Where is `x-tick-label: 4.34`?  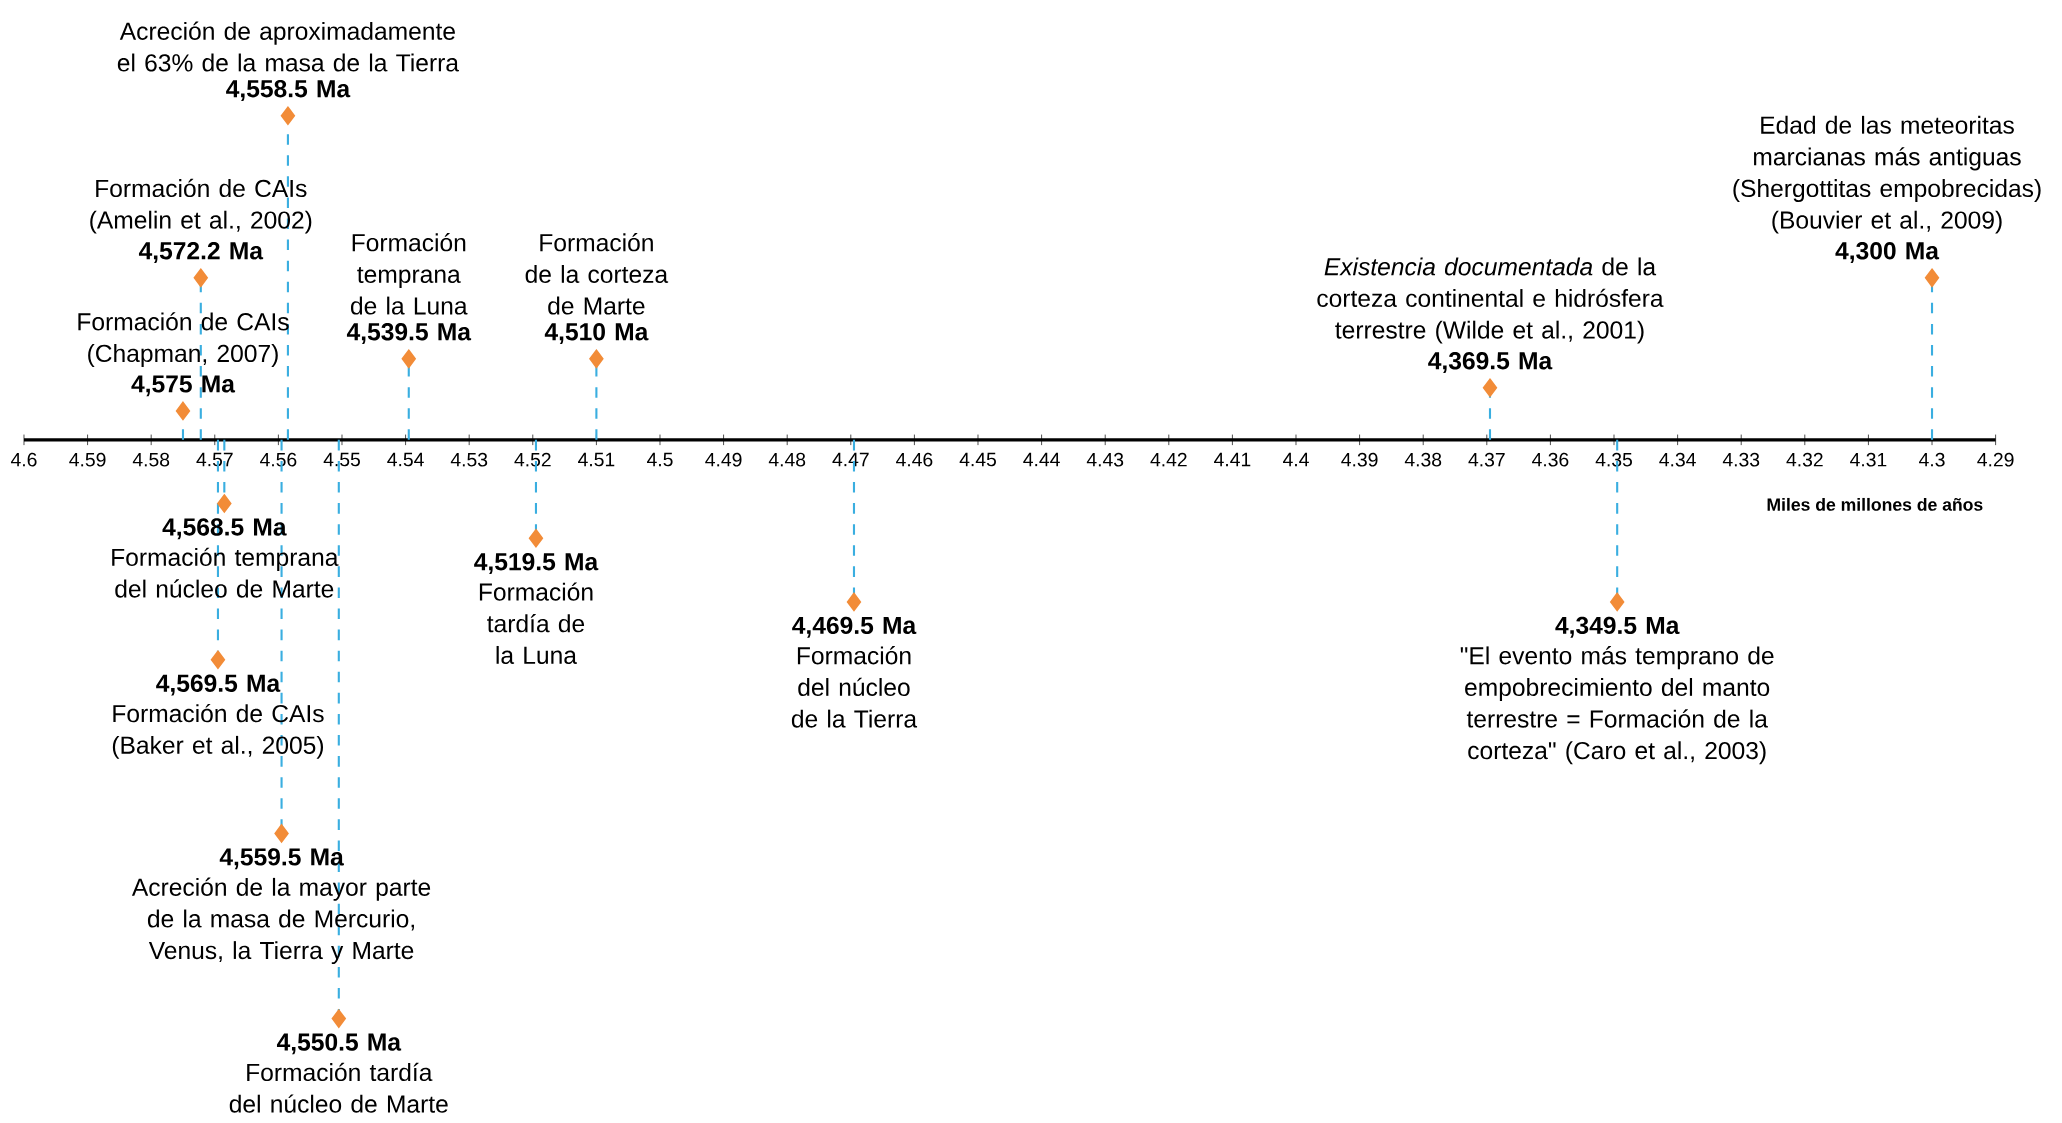
x-tick-label: 4.34 is located at coordinates (1677, 459).